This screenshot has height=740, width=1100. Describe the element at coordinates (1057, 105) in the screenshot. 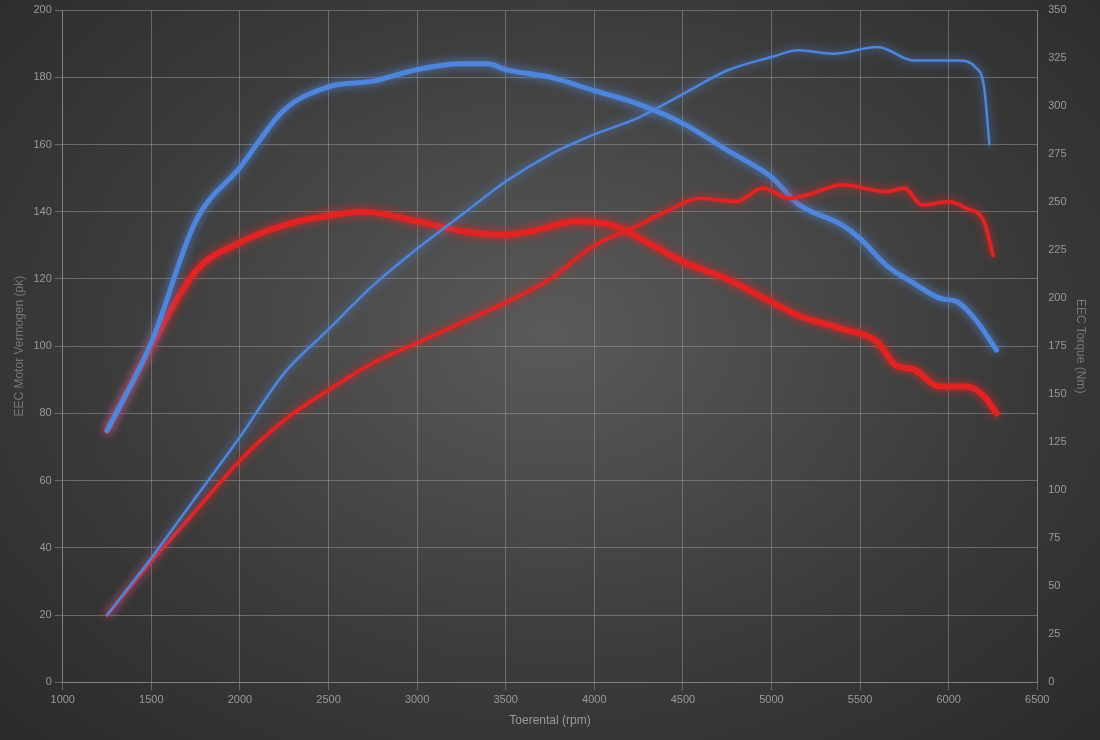

I see `y2-tick-label: 300` at that location.